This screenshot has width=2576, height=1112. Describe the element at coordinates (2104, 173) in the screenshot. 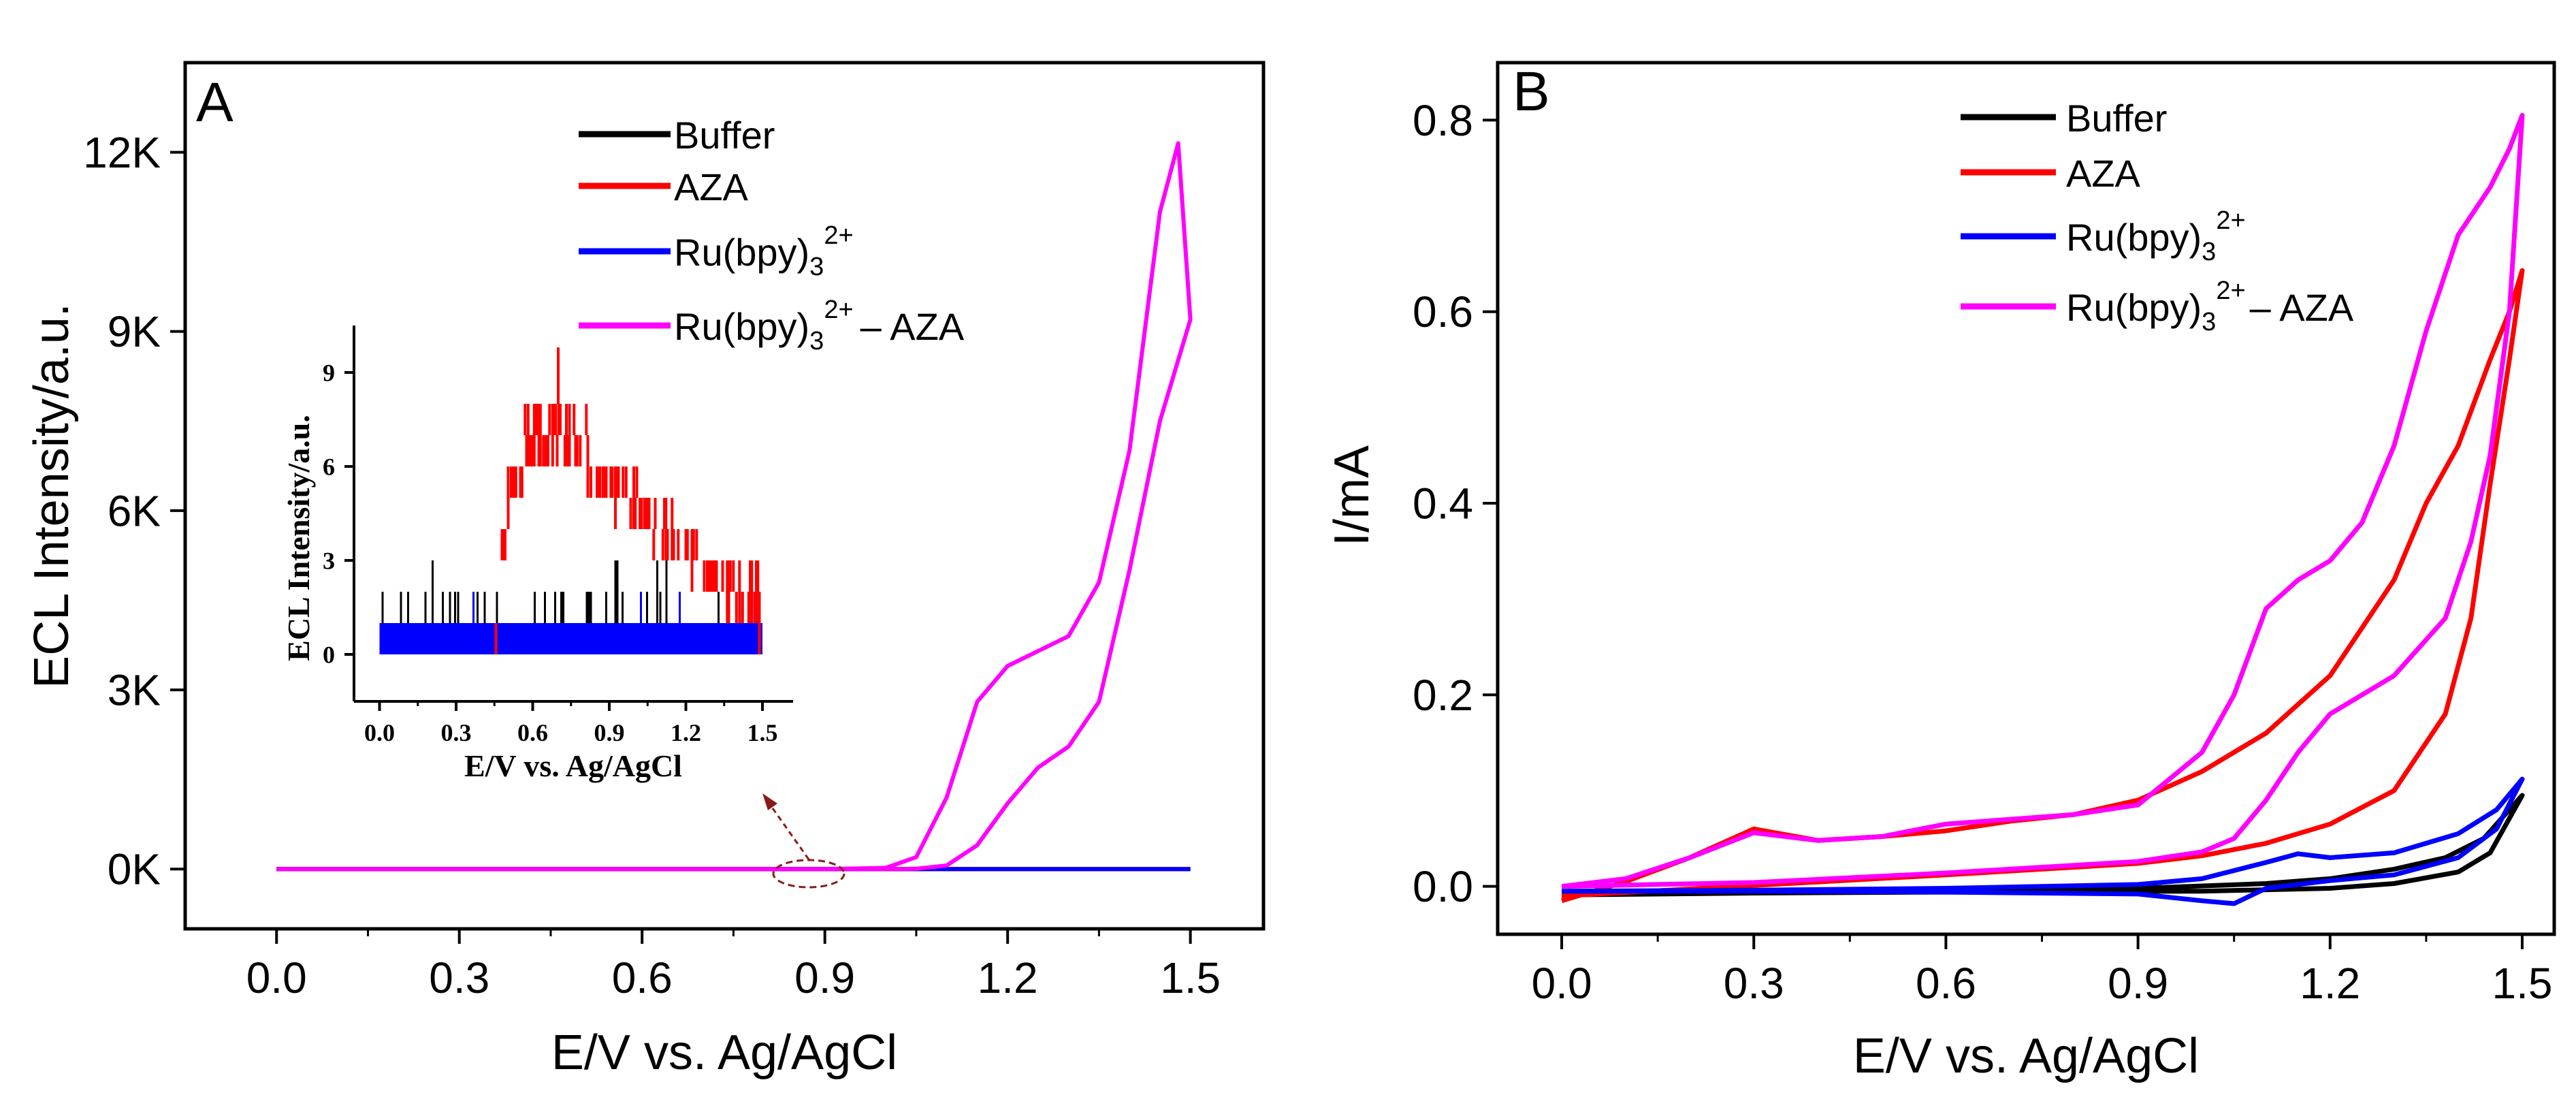

I see `legend-b-aza-label: AZA` at that location.